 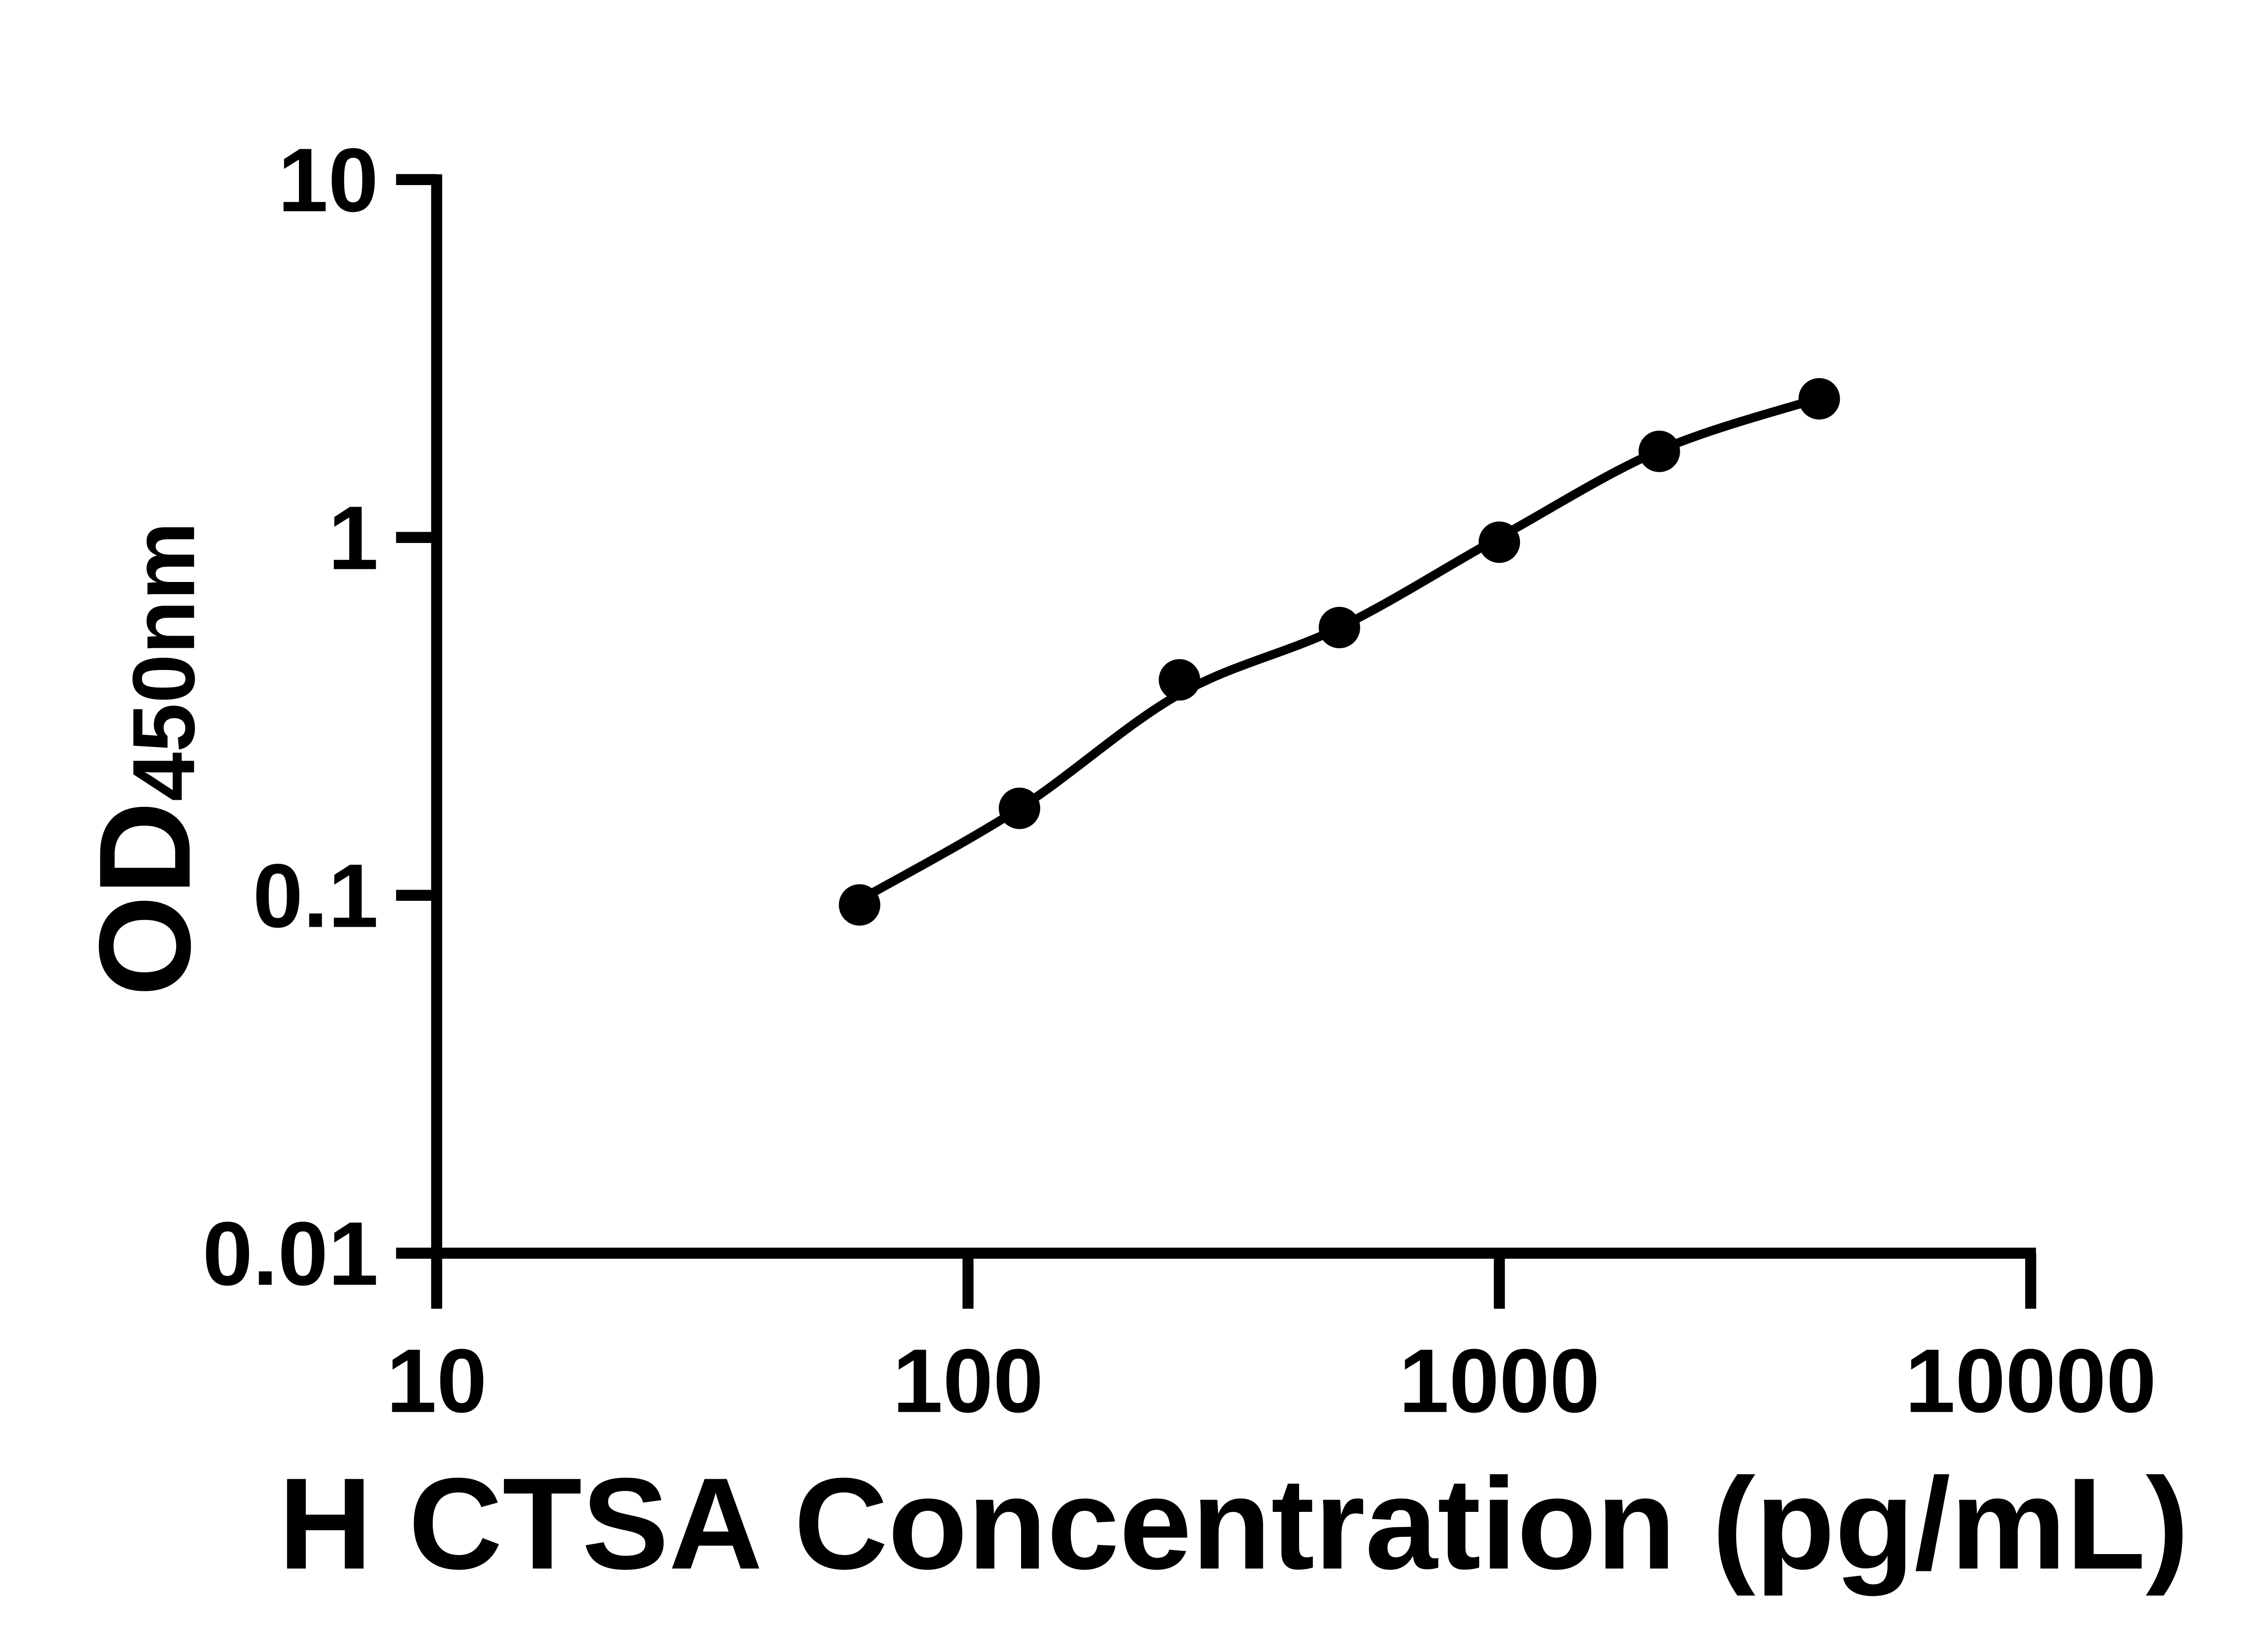 What do you see at coordinates (164, 661) in the screenshot?
I see `y-axis-title-subscript: 450nm` at bounding box center [164, 661].